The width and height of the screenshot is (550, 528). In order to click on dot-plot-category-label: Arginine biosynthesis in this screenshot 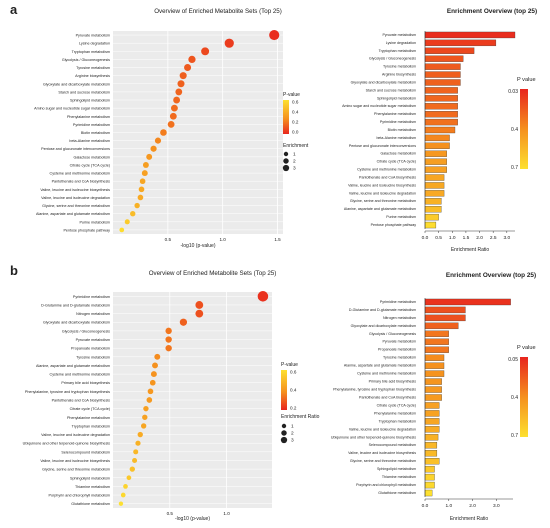, I will do `click(92, 76)`.